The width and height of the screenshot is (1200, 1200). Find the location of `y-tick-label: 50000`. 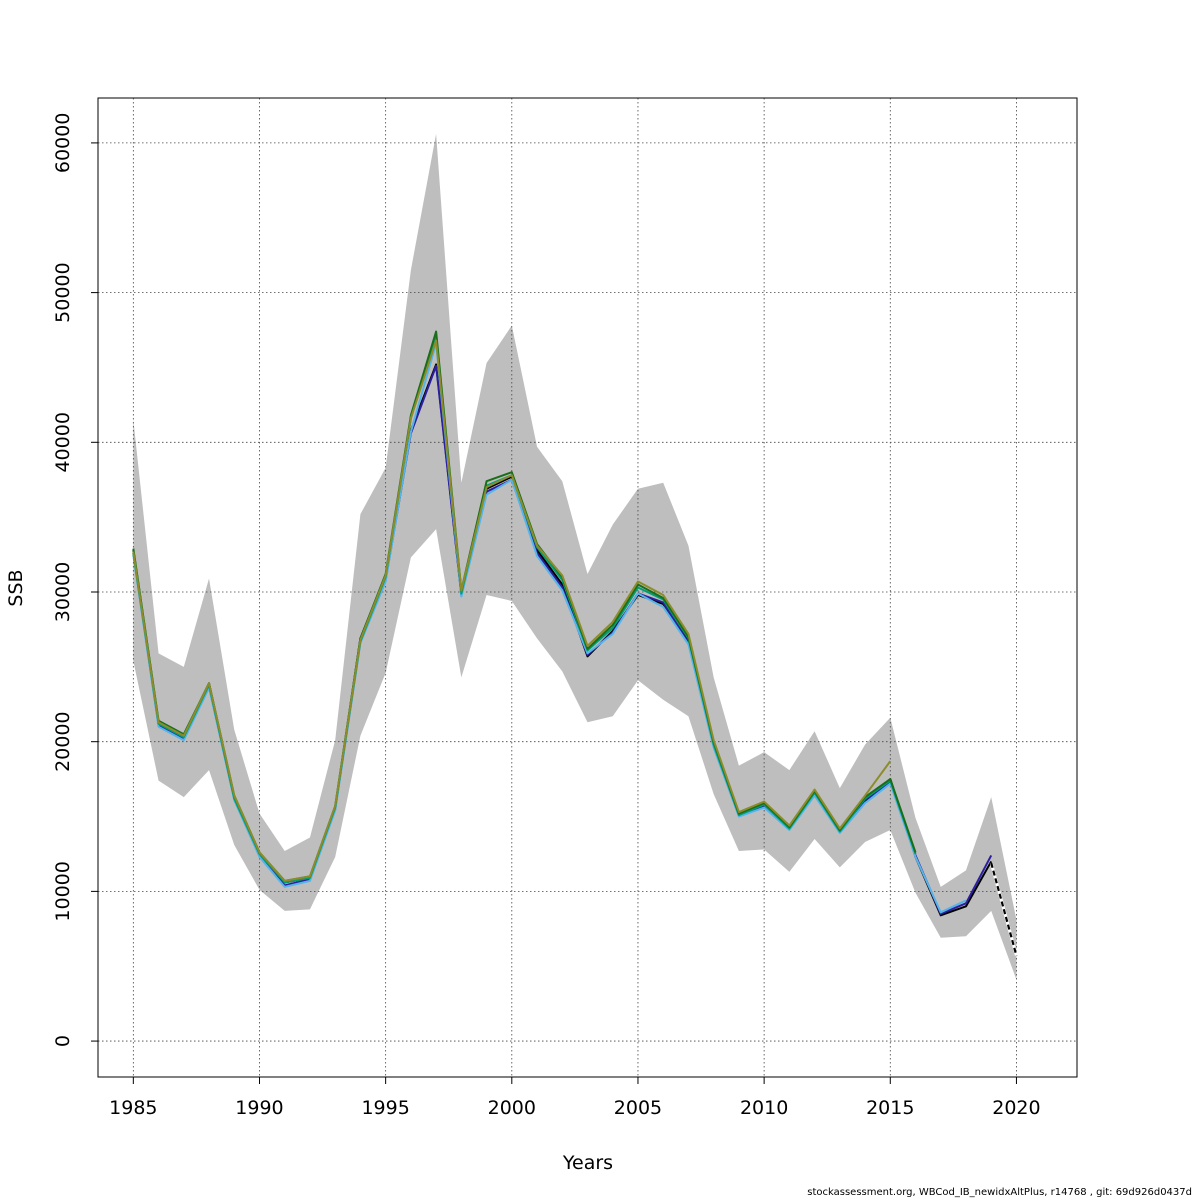

y-tick-label: 50000 is located at coordinates (63, 292).